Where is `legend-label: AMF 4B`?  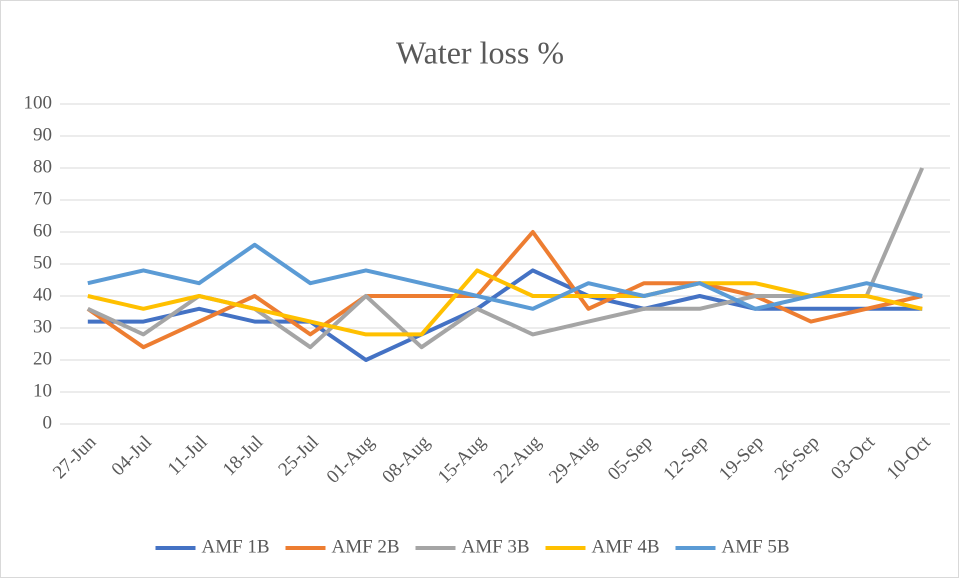
legend-label: AMF 4B is located at coordinates (626, 546).